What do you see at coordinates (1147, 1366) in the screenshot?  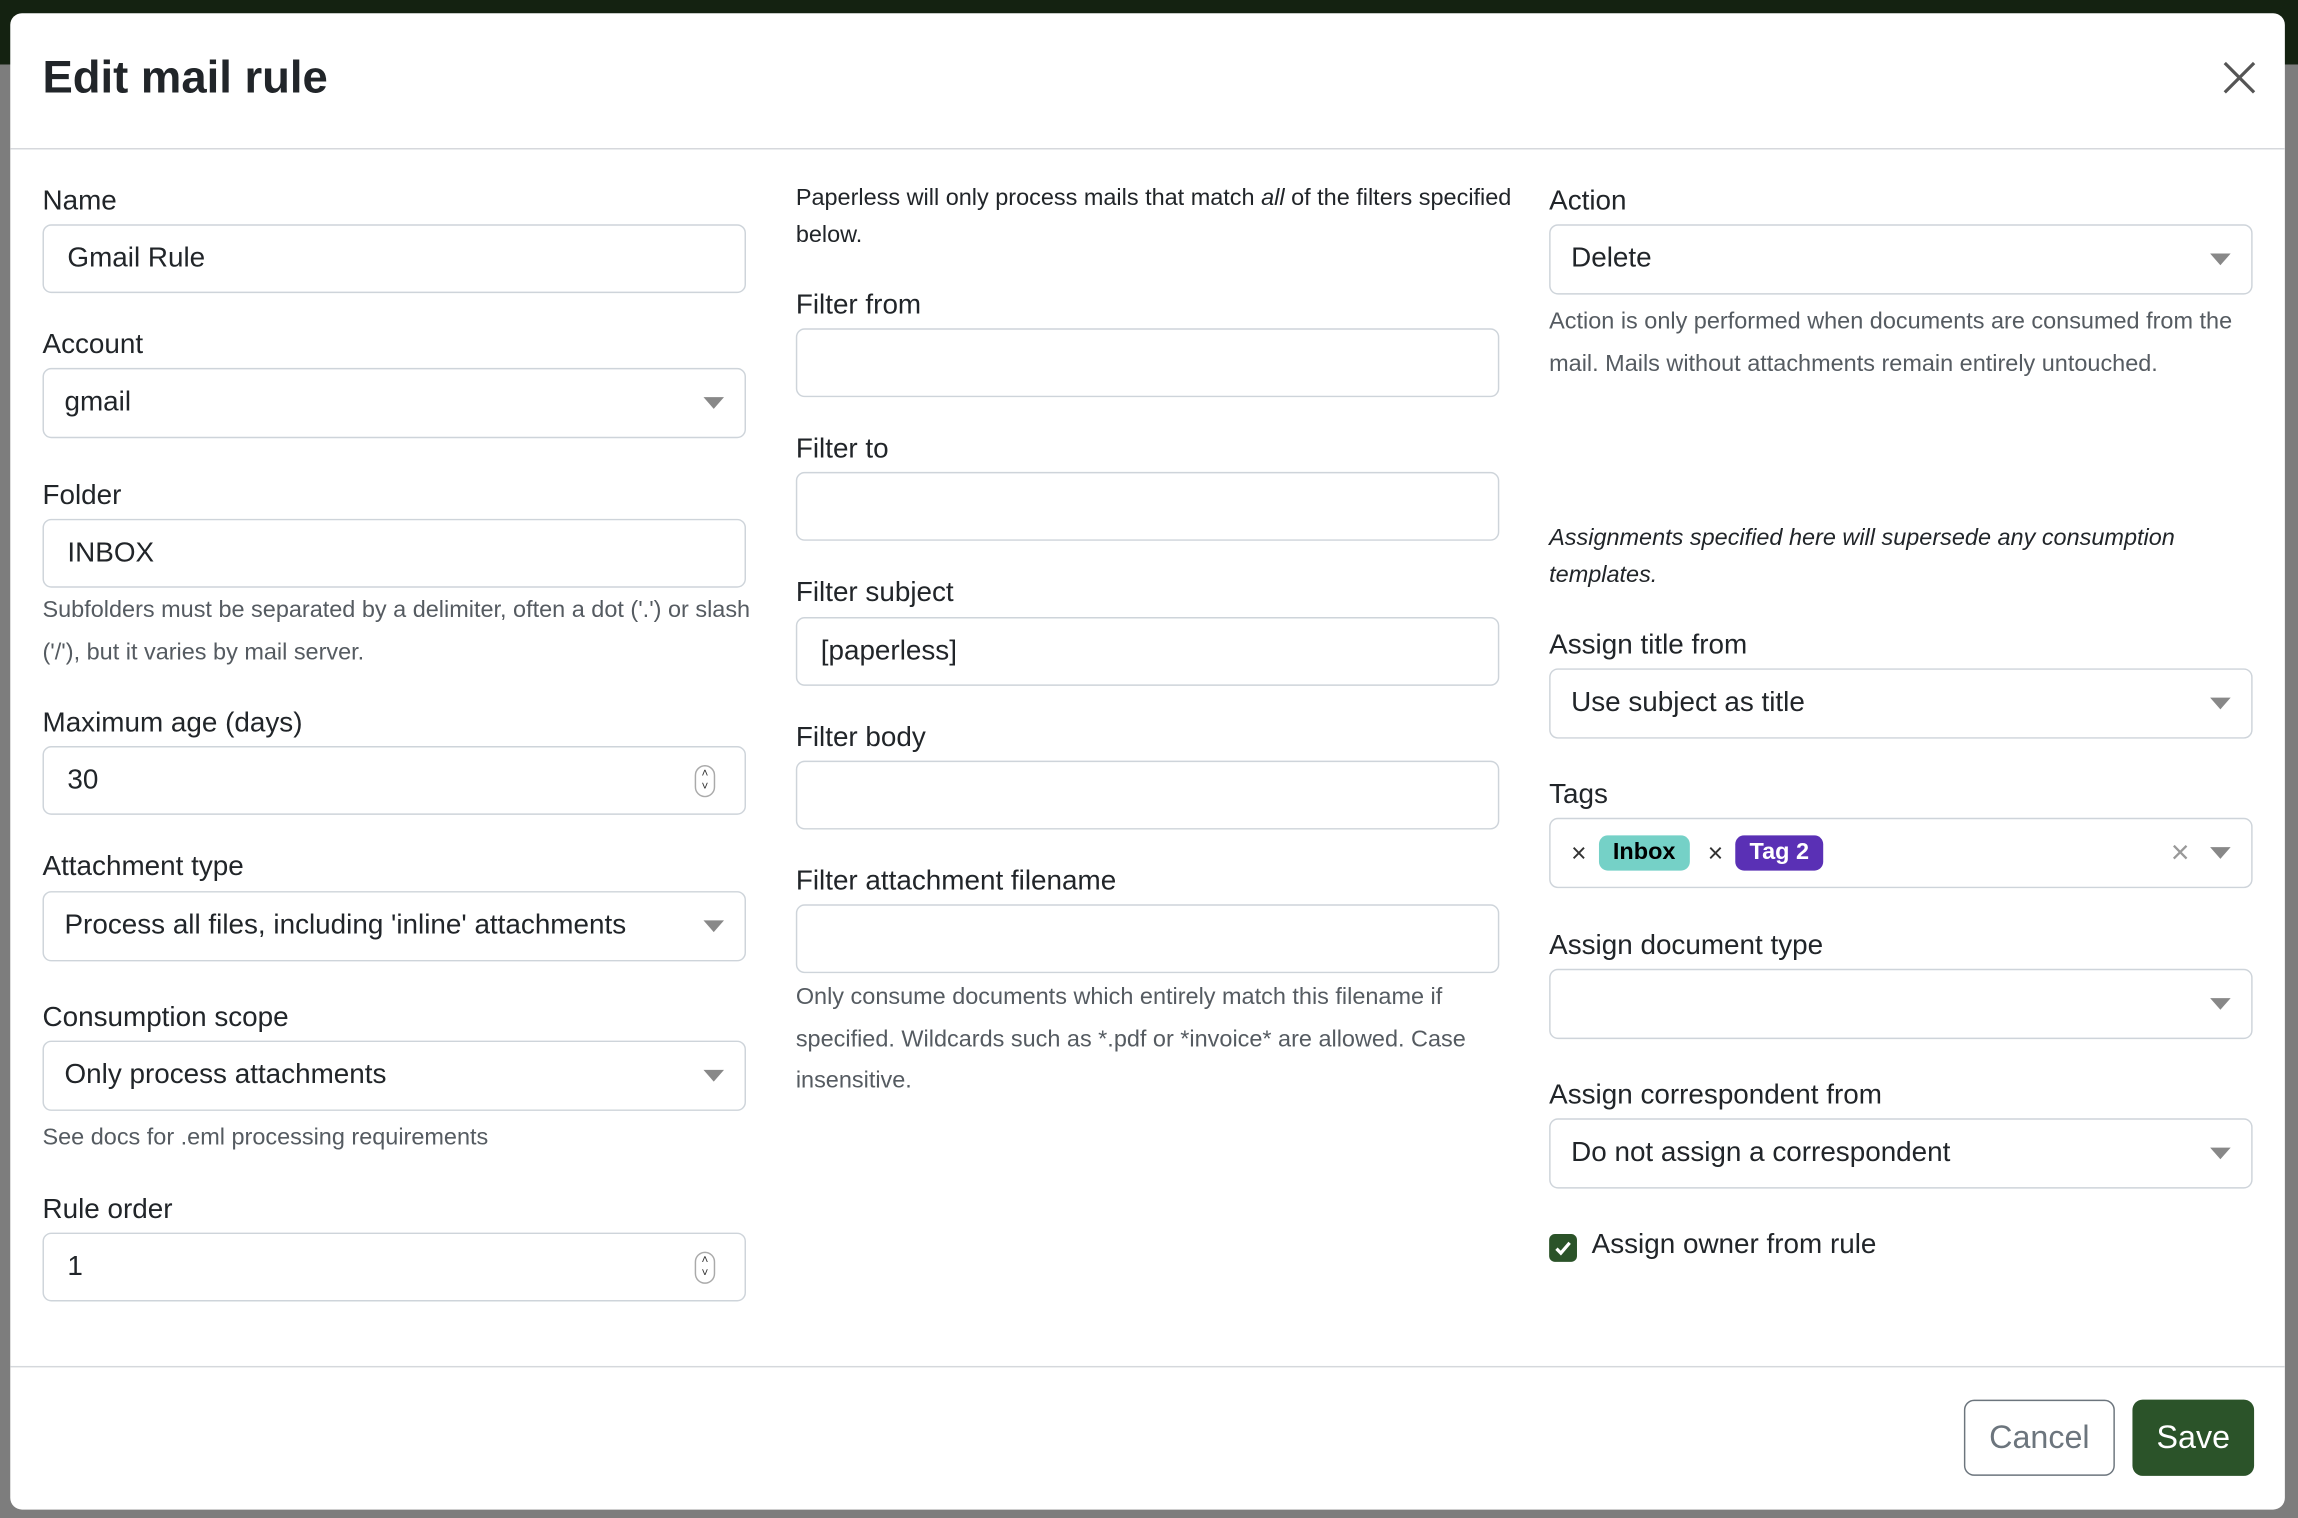 I see `footer-divider` at bounding box center [1147, 1366].